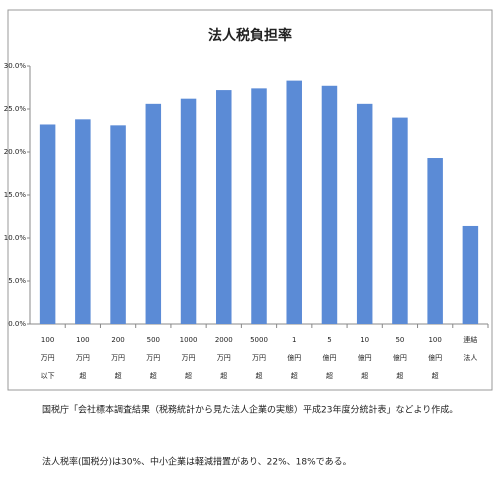 The width and height of the screenshot is (500, 504). Describe the element at coordinates (17, 324) in the screenshot. I see `y-tick-label: 0.0%` at that location.